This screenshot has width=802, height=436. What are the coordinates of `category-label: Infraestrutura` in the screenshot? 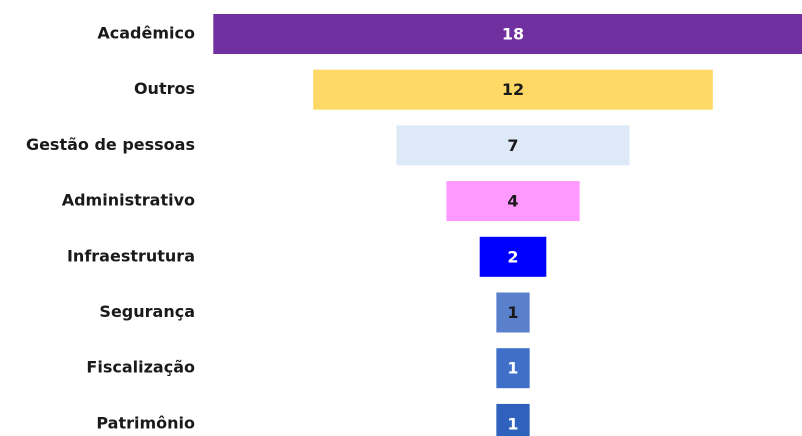 It's located at (131, 255).